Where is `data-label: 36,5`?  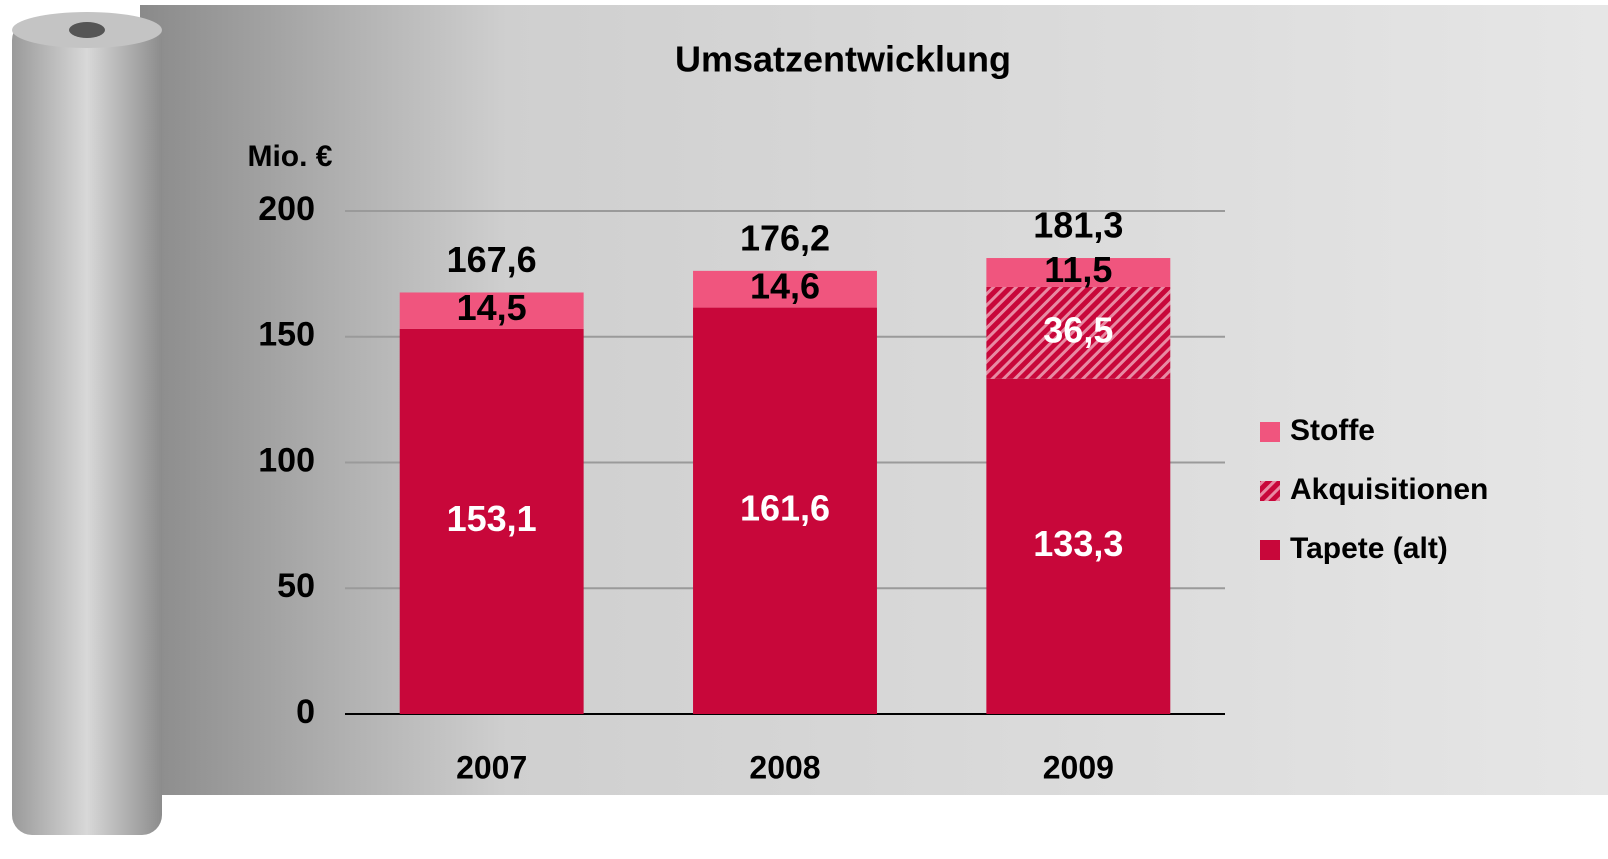 data-label: 36,5 is located at coordinates (1078, 329).